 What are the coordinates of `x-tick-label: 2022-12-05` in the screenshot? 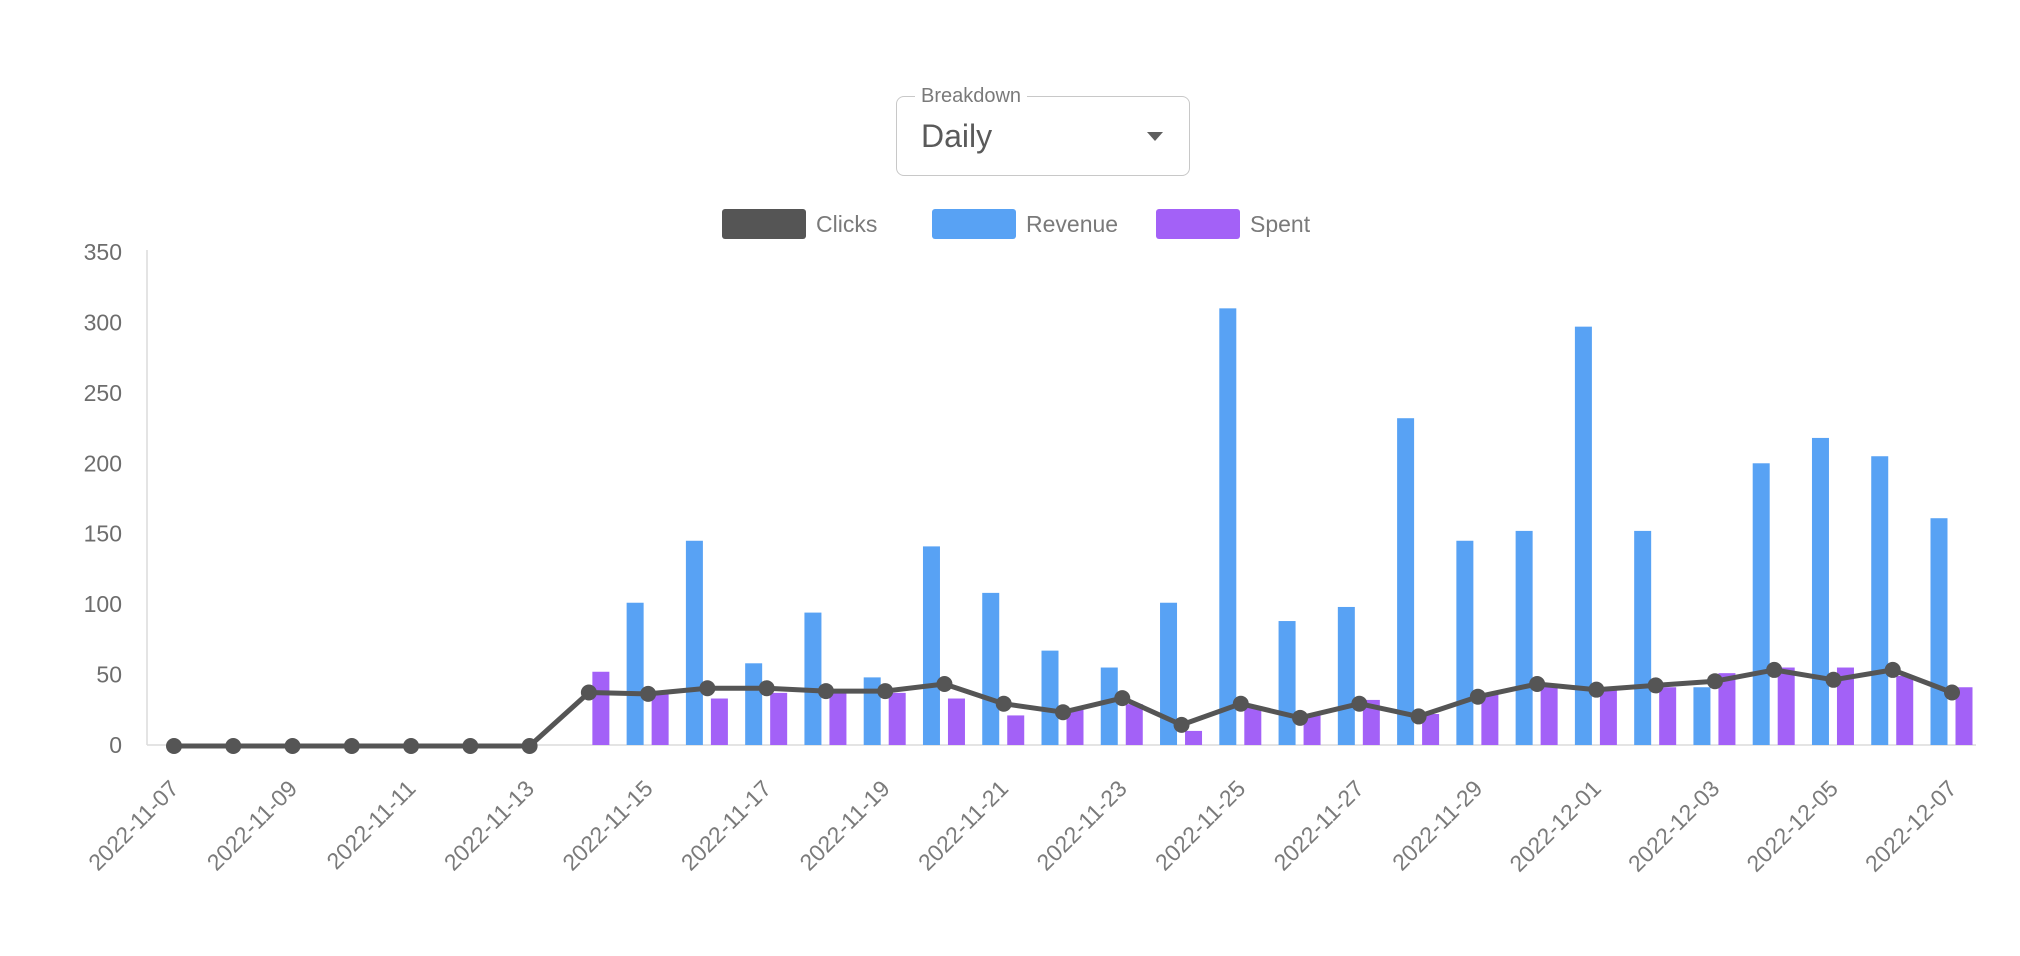 It's located at (1792, 826).